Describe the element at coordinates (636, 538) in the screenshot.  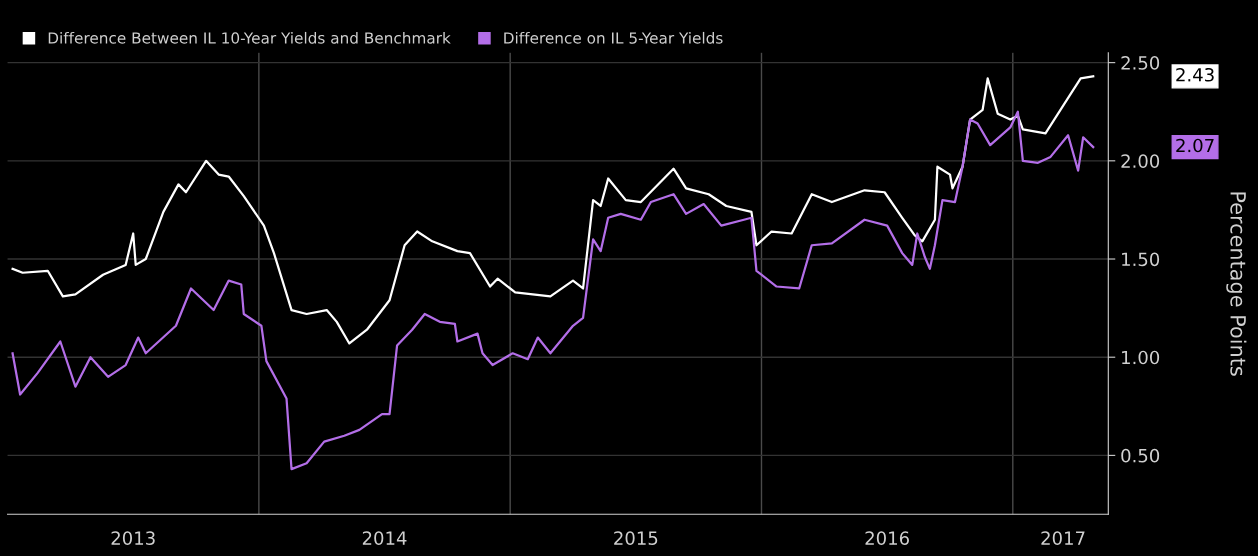
I see `x-tick-label: 2015` at that location.